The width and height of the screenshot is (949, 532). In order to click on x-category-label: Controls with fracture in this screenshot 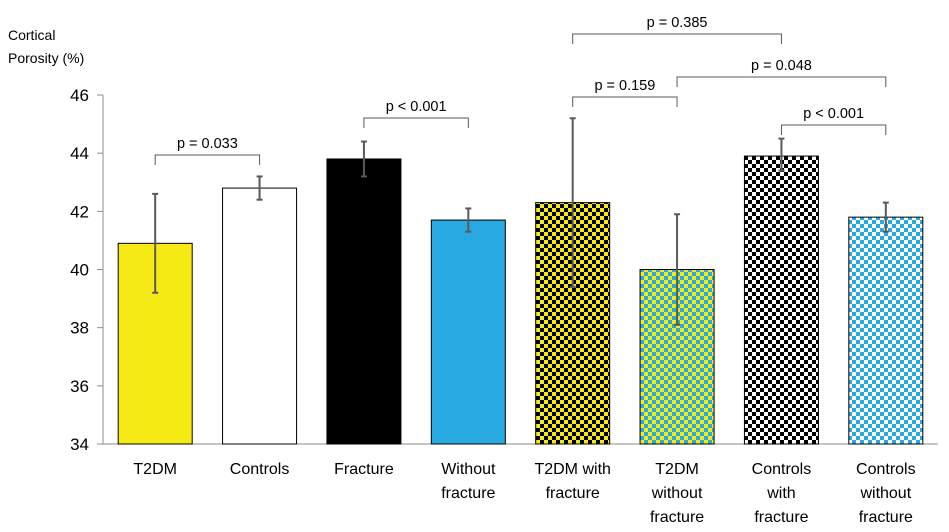, I will do `click(782, 493)`.